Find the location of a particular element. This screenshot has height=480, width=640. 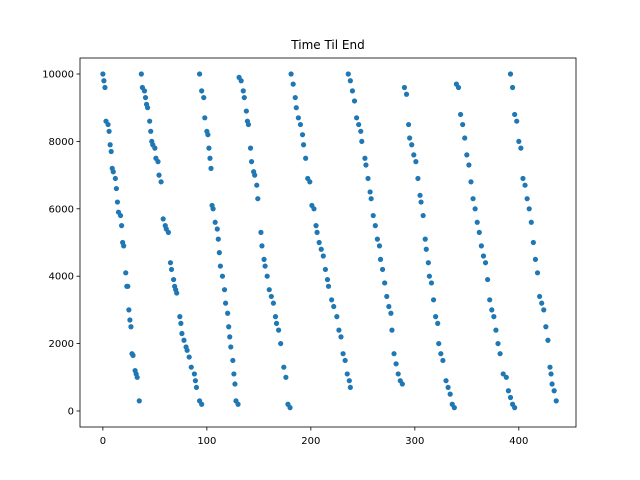

y-tick-label: 0 is located at coordinates (71, 411).